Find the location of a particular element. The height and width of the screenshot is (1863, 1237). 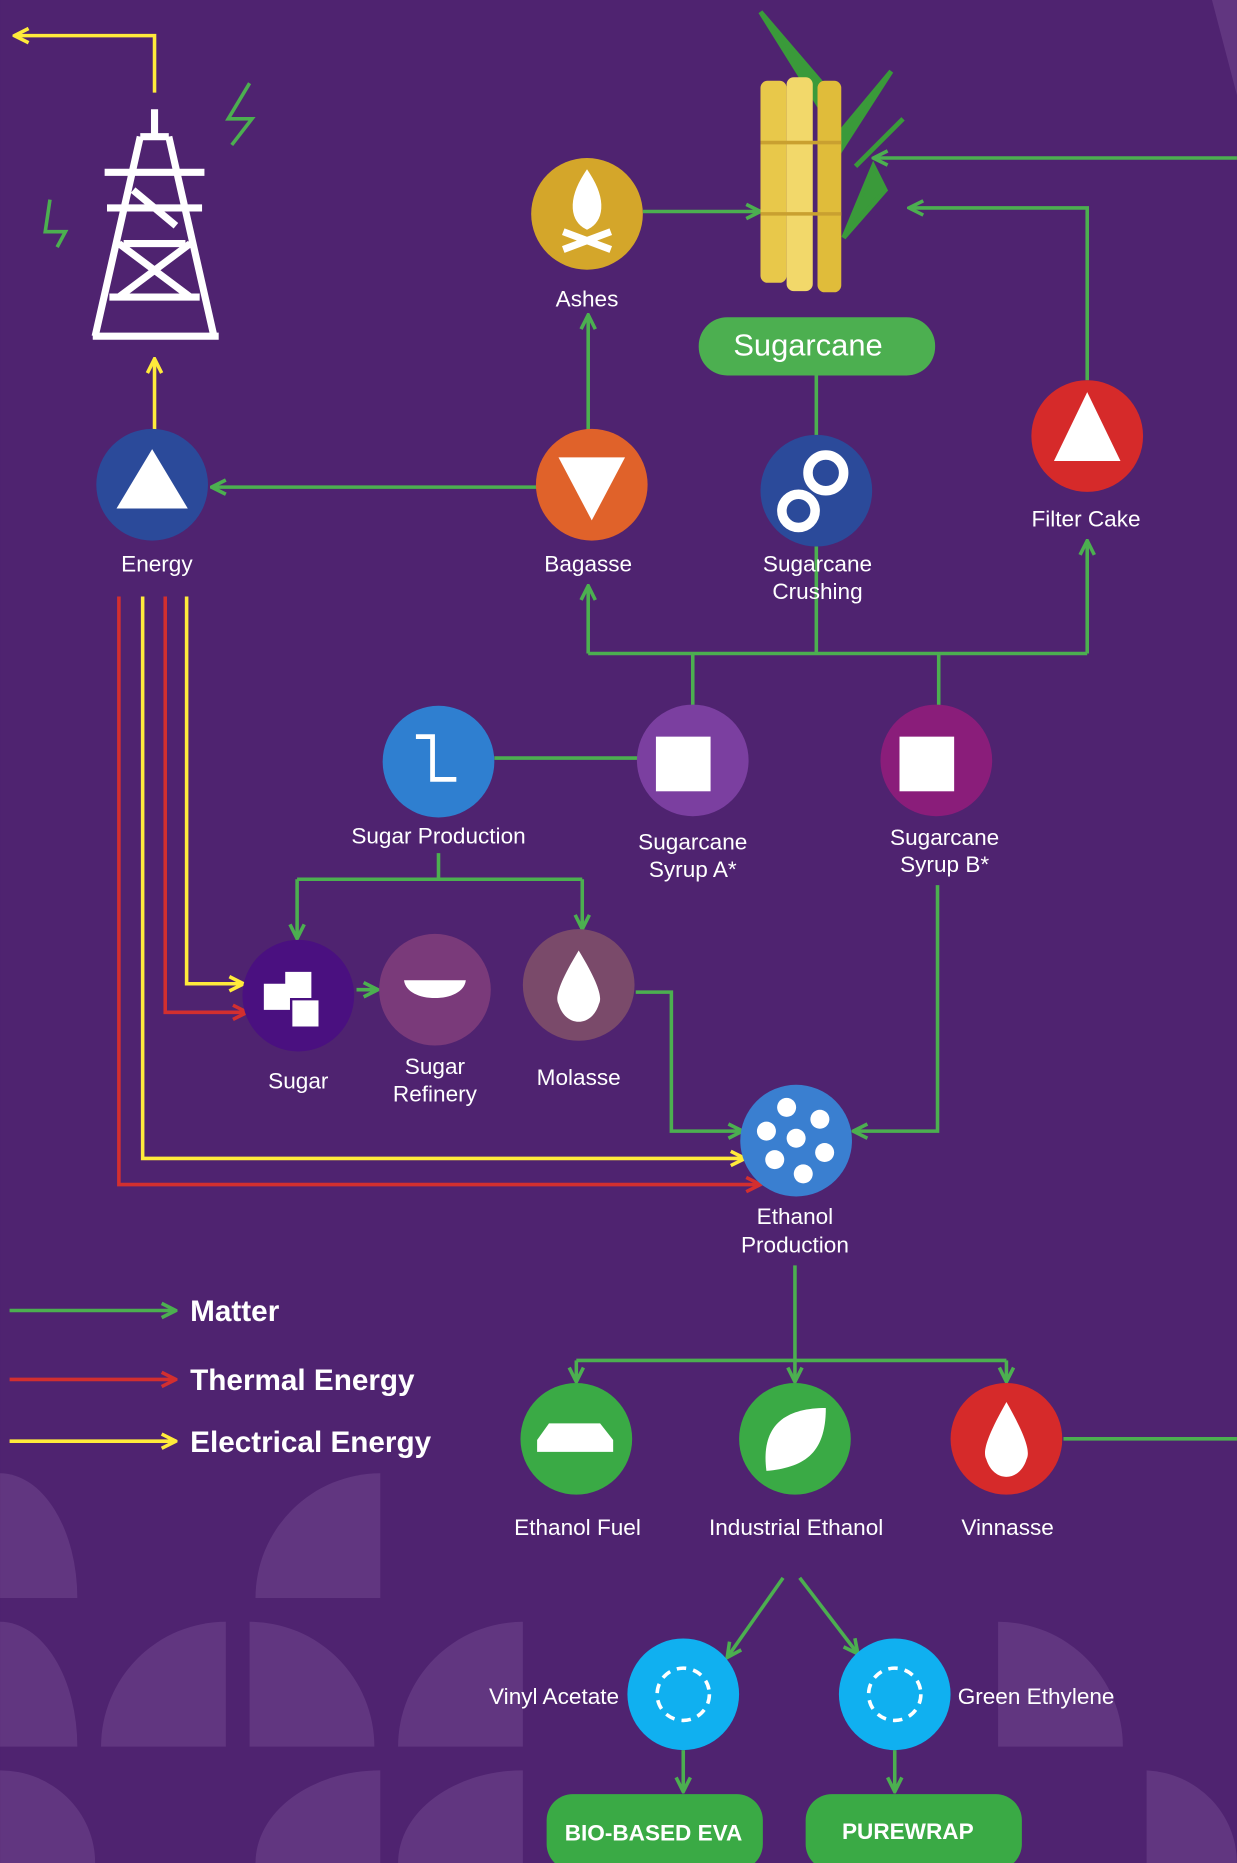

sparks is located at coordinates (149, 165).